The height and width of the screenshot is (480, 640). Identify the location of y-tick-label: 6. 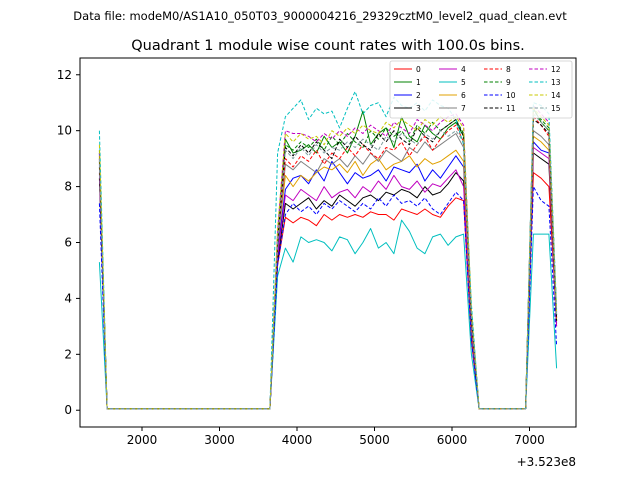
(68, 243).